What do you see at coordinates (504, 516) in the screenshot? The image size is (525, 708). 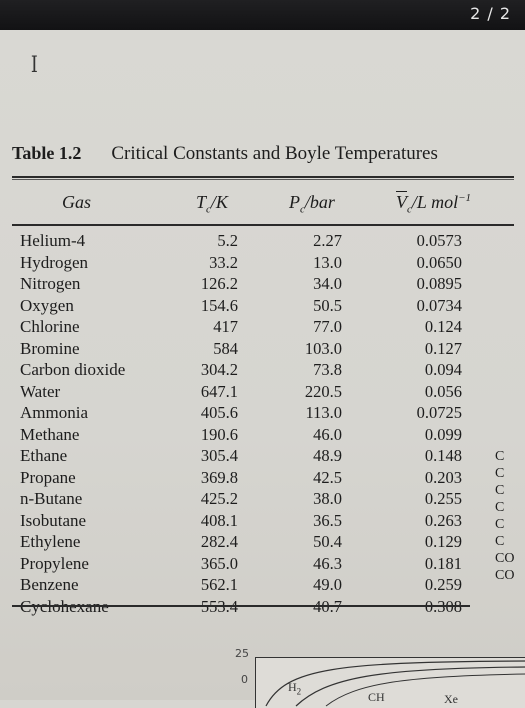 I see `cut-off-column: C C C C C C CO CO` at bounding box center [504, 516].